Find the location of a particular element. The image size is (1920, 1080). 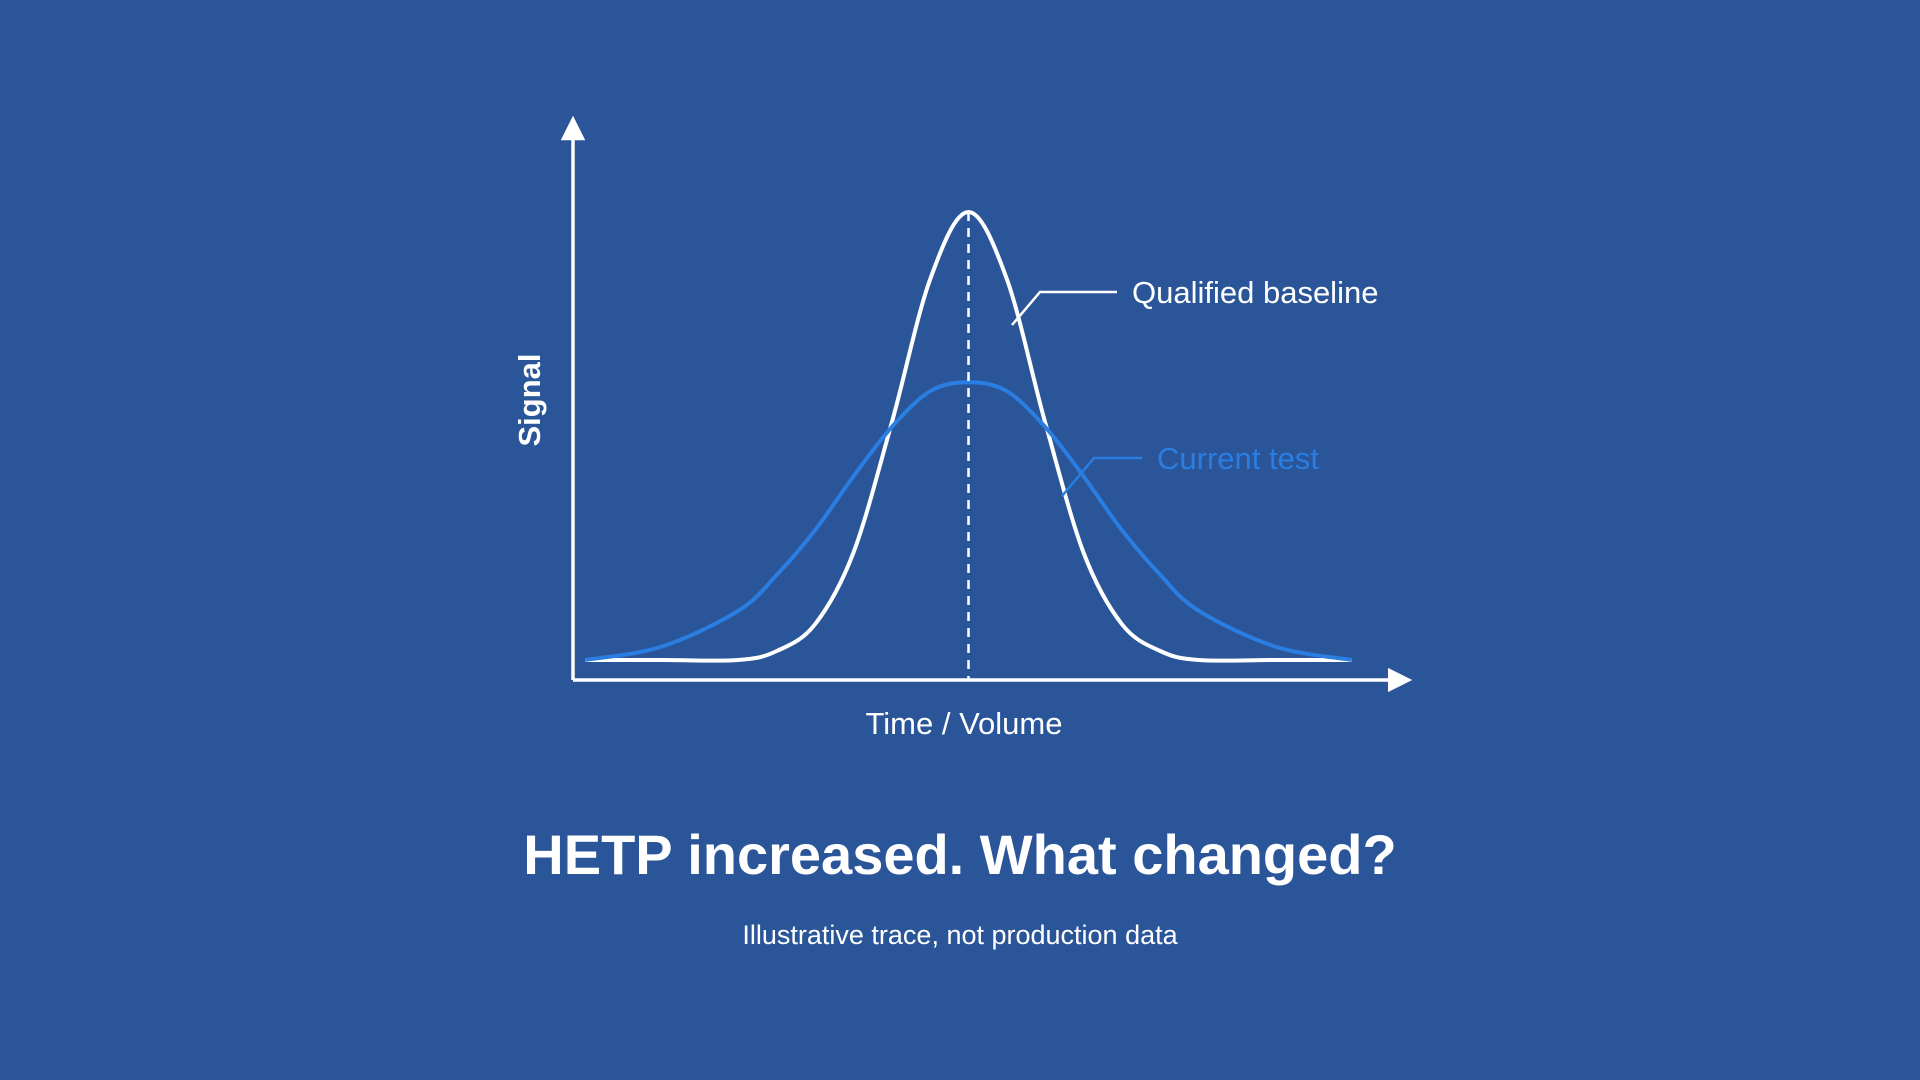

series-line-current-test is located at coordinates (968, 521).